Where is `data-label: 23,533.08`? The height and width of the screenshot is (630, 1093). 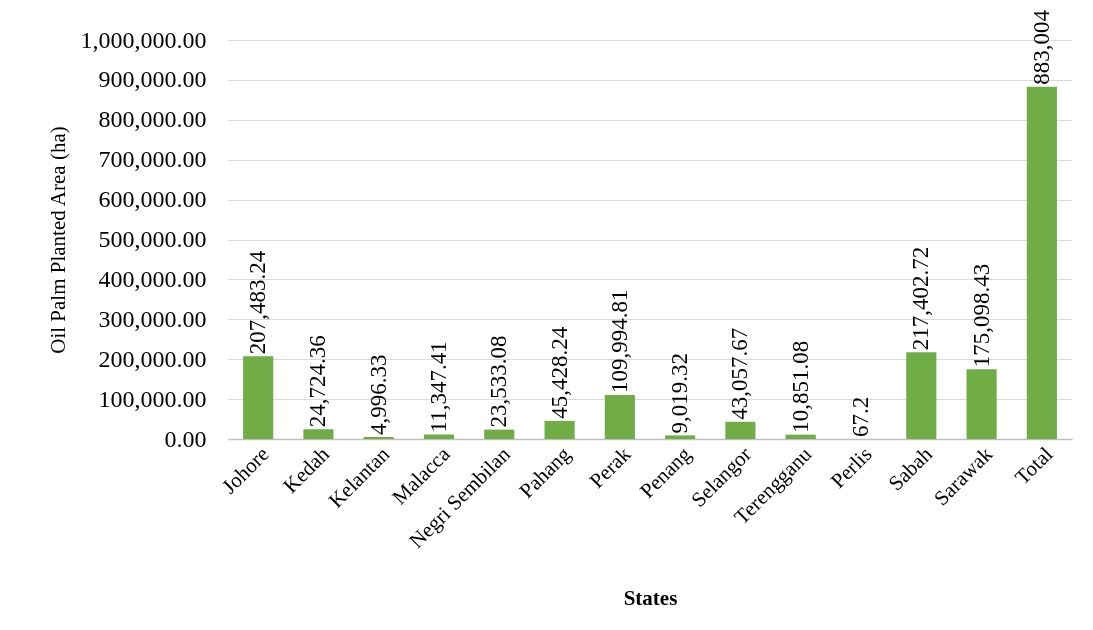
data-label: 23,533.08 is located at coordinates (499, 381).